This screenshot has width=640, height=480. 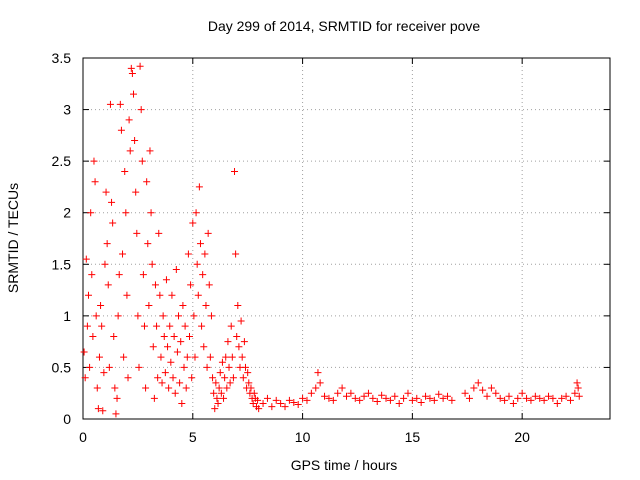 I want to click on y-tick-label: 3, so click(x=67, y=110).